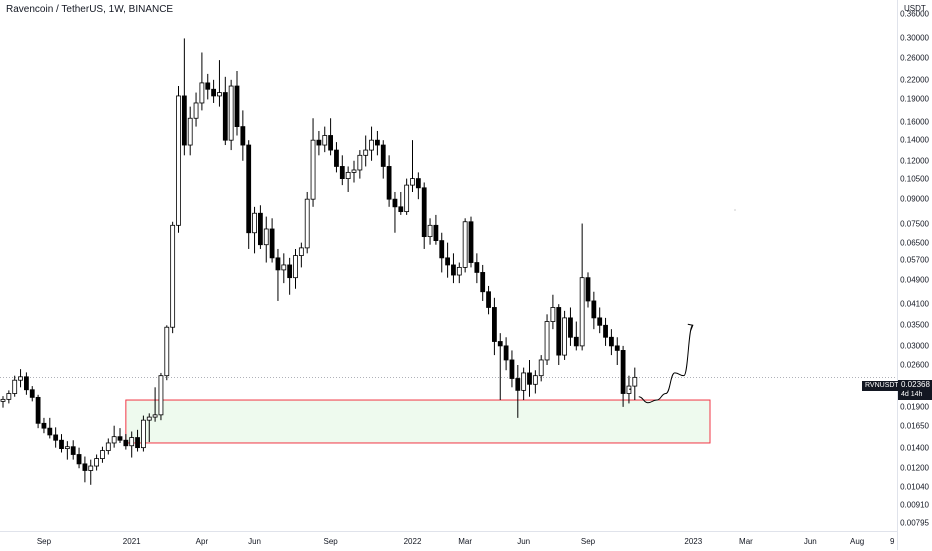 This screenshot has width=932, height=551. I want to click on price-tick-label: 0.00795, so click(914, 523).